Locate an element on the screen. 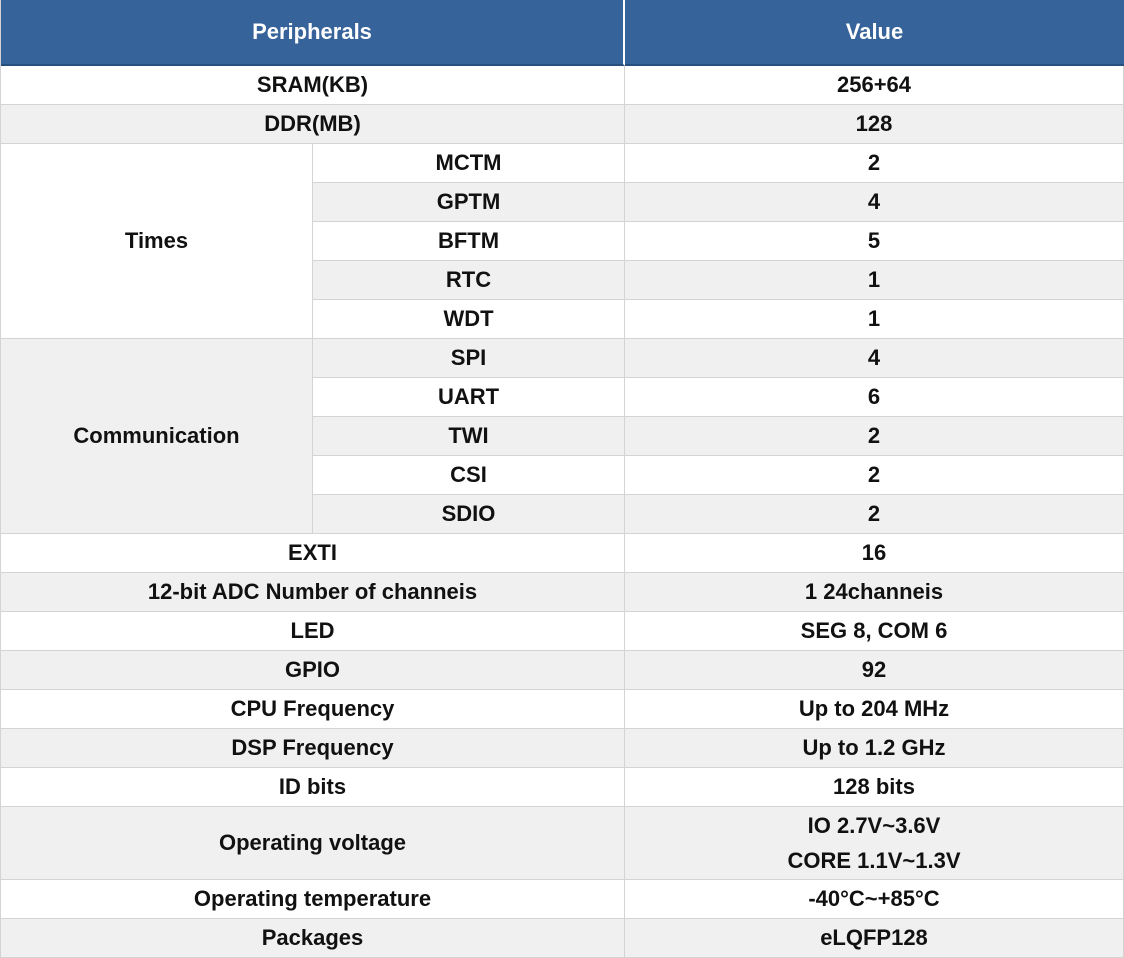  table-row-csi: CSI 2 is located at coordinates (562, 475).